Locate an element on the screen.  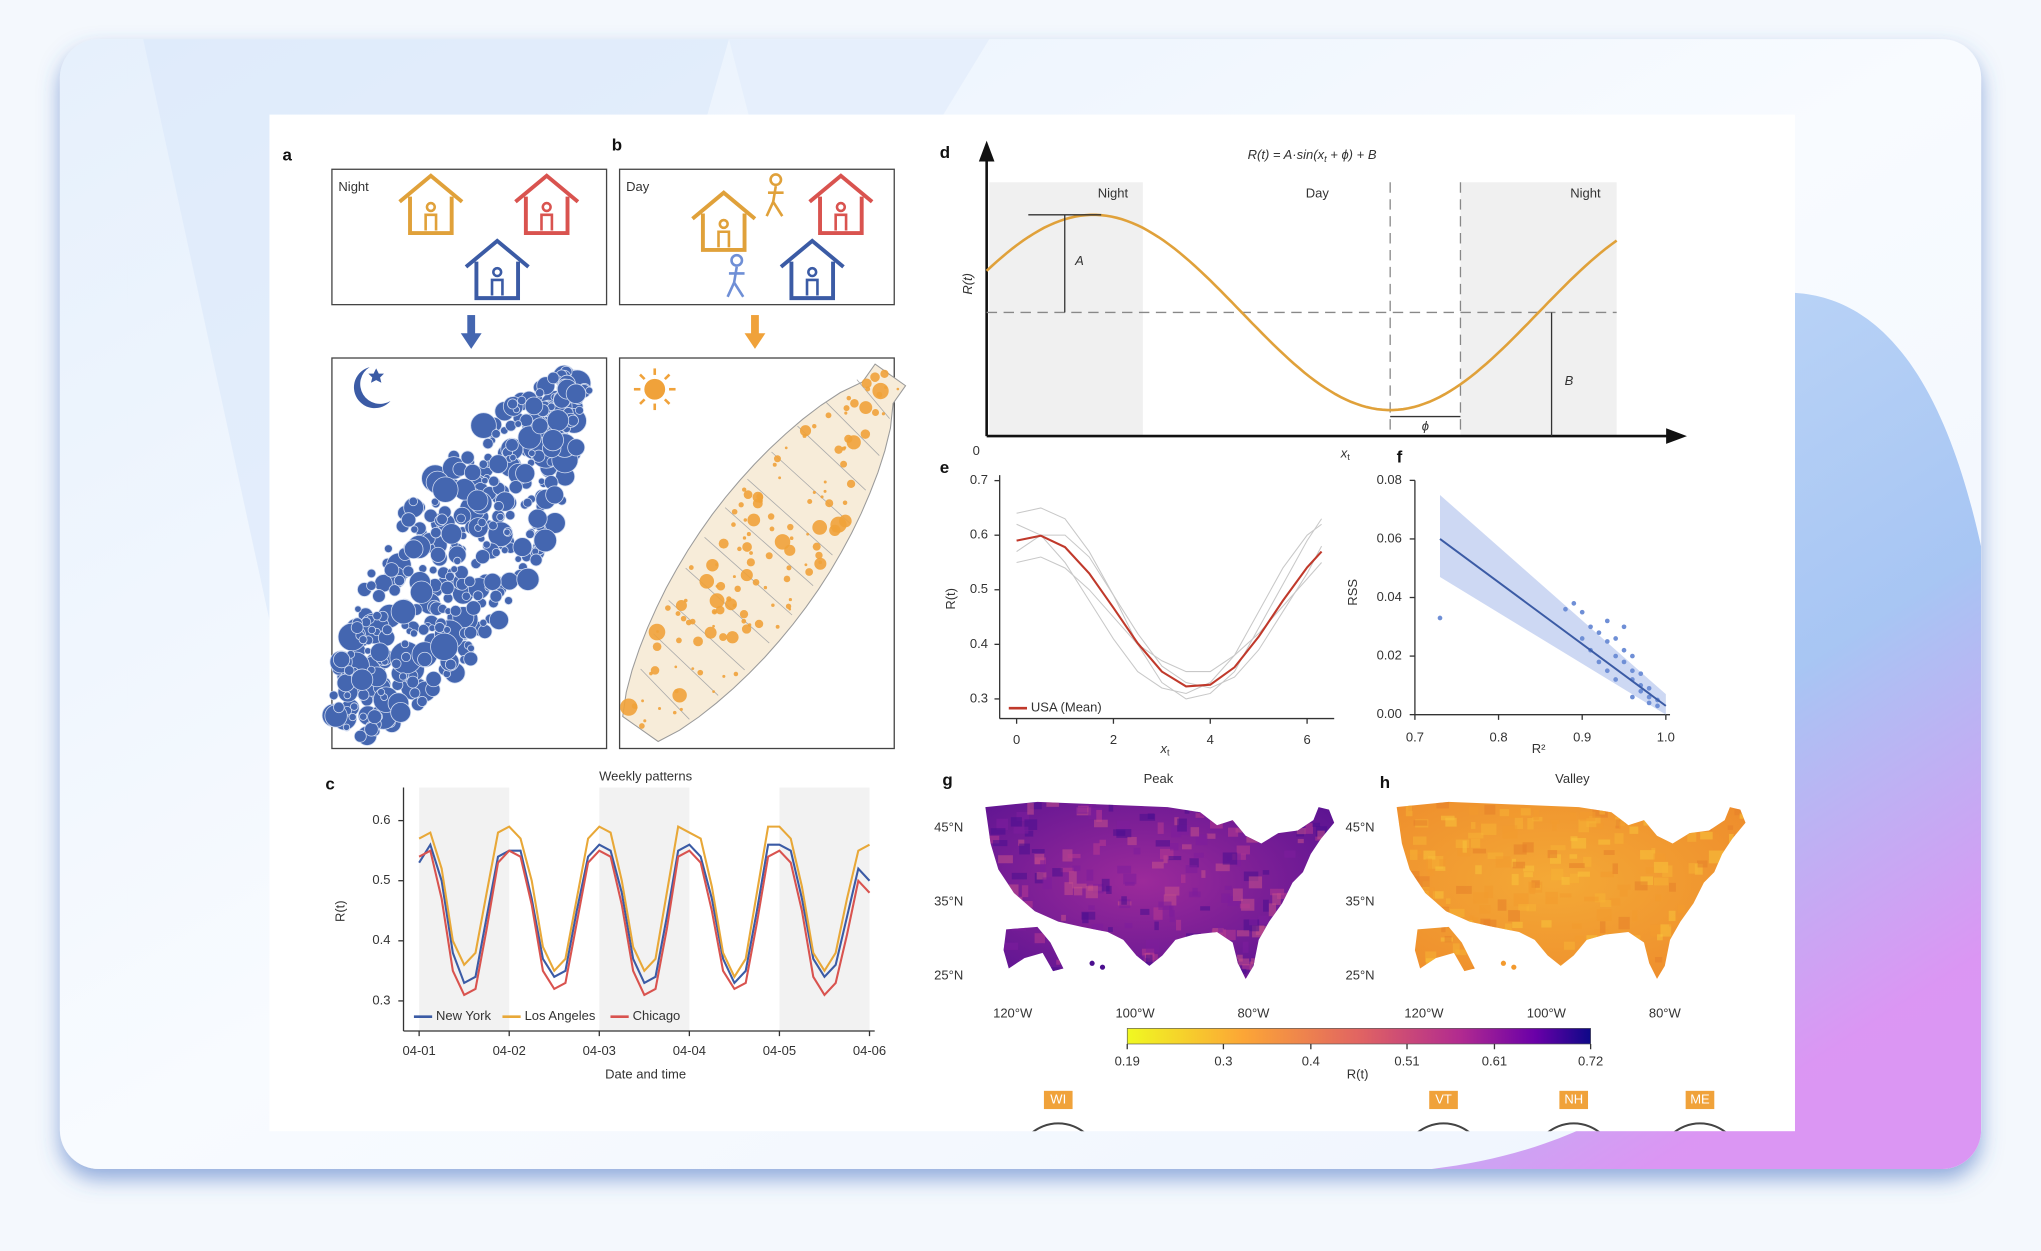
radar-glyph is located at coordinates (1443, 1127).